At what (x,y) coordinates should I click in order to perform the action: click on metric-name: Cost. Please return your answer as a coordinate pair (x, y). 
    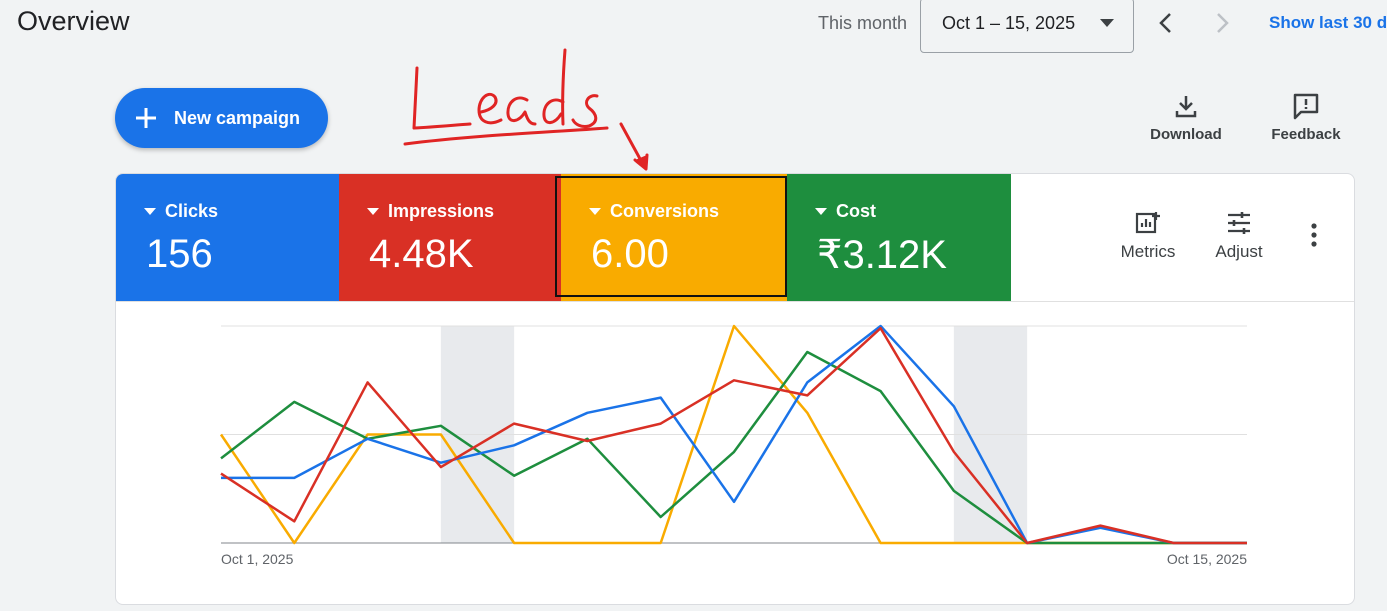
    Looking at the image, I should click on (856, 211).